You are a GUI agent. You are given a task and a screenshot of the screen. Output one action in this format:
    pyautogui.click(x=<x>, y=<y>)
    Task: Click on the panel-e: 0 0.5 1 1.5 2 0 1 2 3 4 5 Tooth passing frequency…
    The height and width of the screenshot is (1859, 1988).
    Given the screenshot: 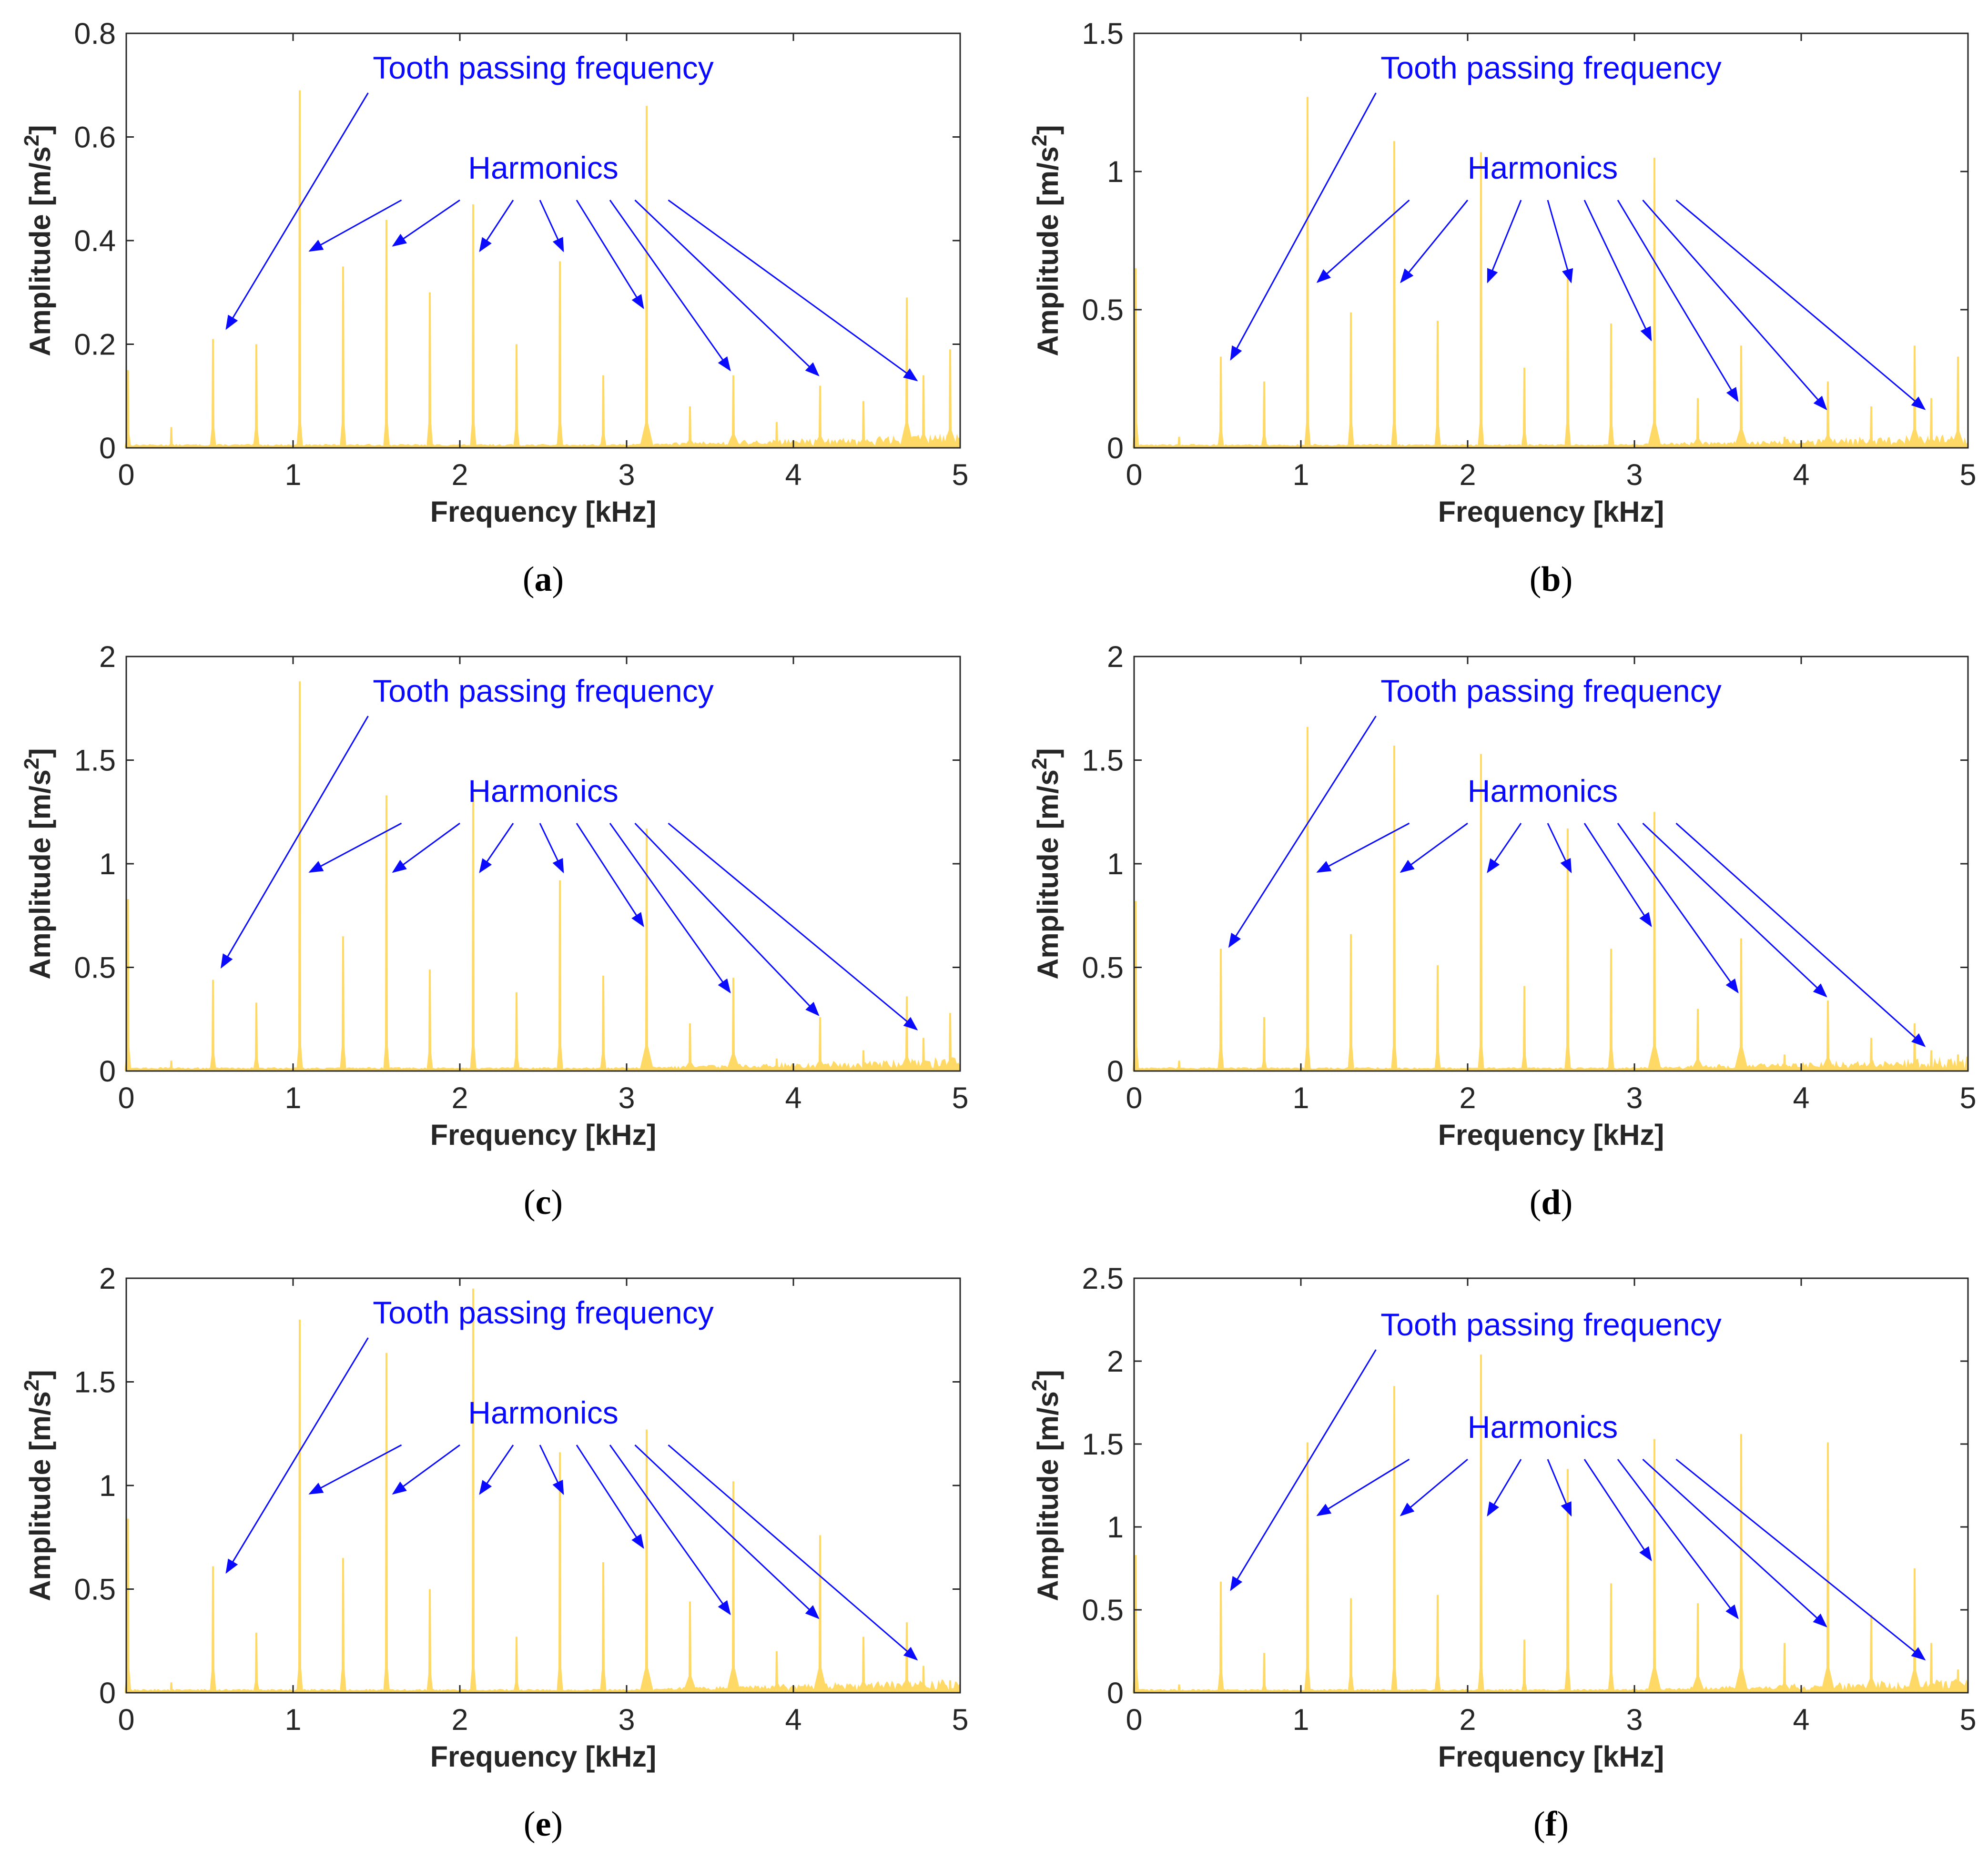 What is the action you would take?
    pyautogui.click(x=494, y=1553)
    